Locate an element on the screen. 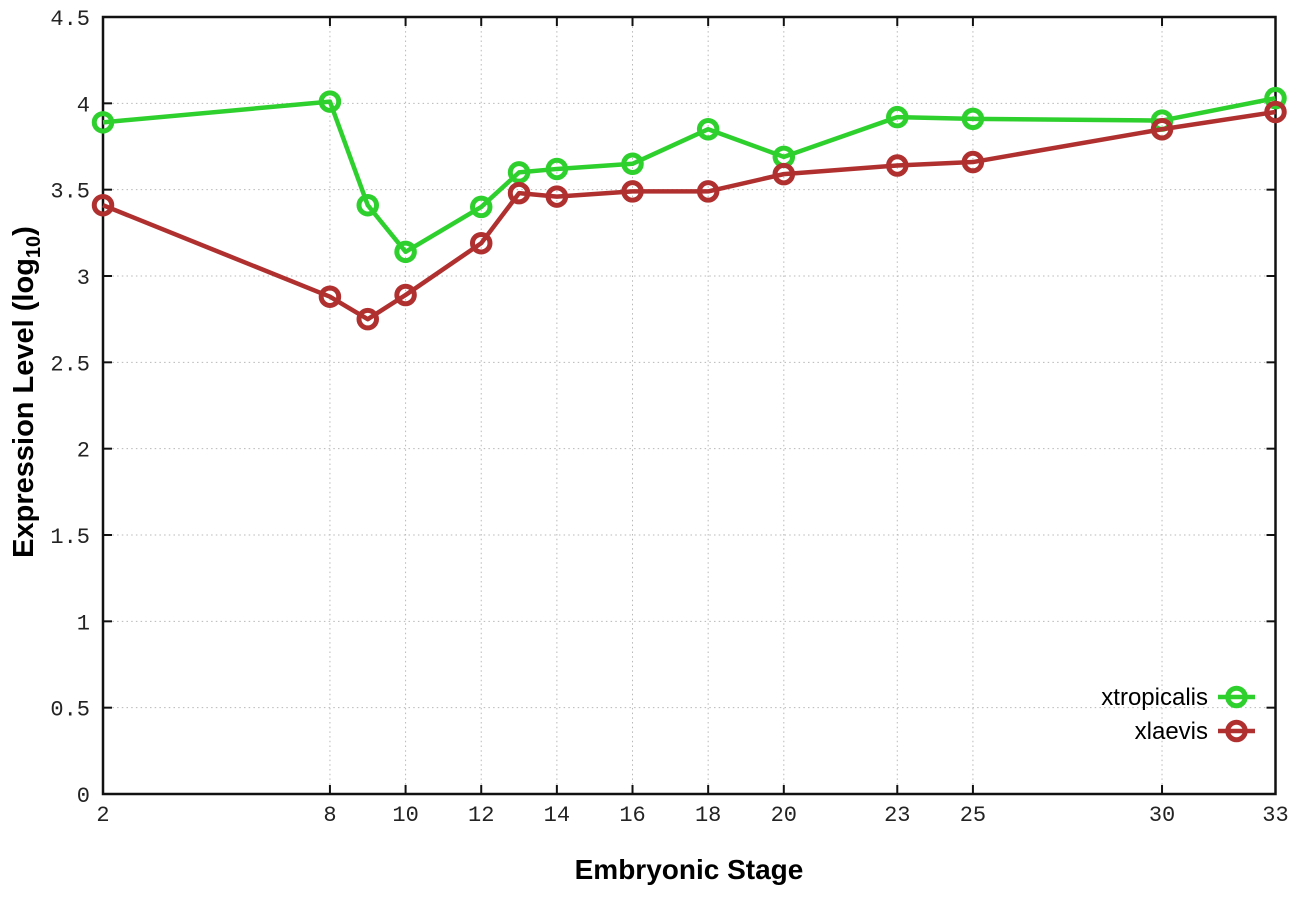 The height and width of the screenshot is (907, 1296). x-tick-label: 25 is located at coordinates (973, 815).